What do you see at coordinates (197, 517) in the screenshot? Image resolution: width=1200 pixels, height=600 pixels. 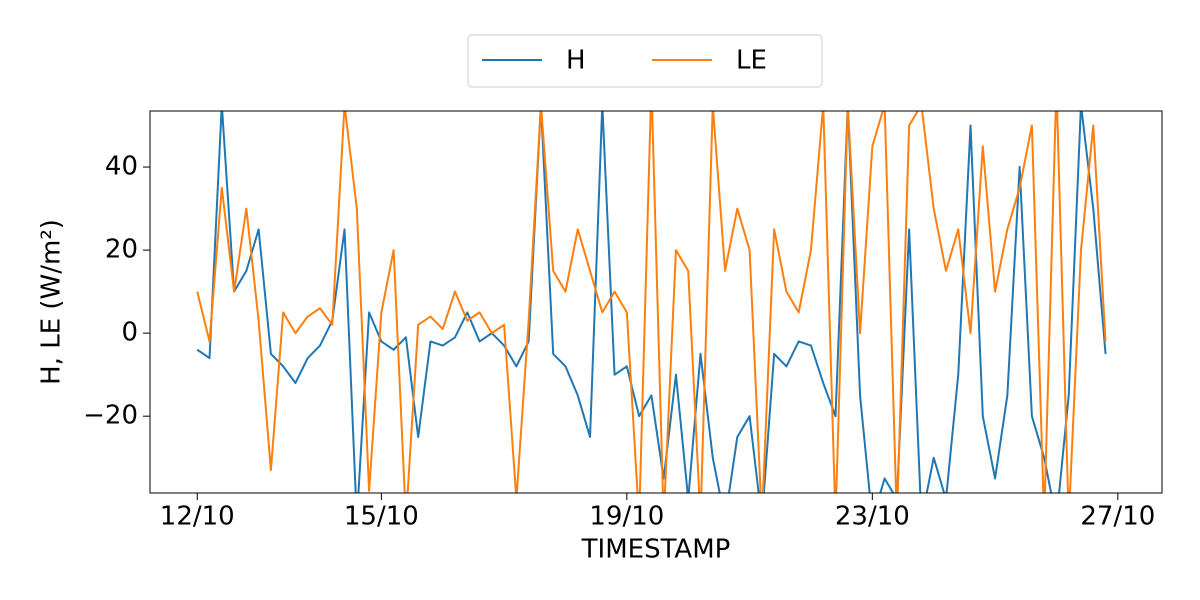 I see `x-tick-label: 12/10` at bounding box center [197, 517].